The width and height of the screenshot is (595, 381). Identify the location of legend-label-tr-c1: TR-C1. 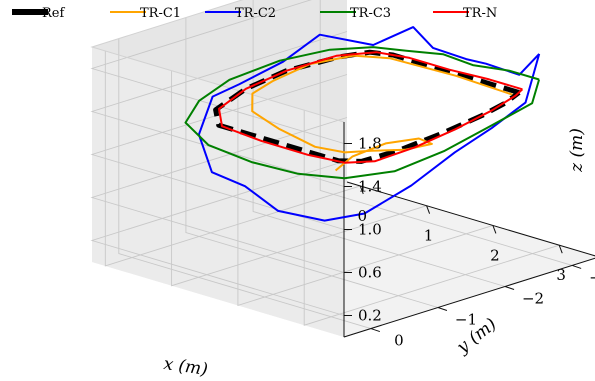
(160, 13).